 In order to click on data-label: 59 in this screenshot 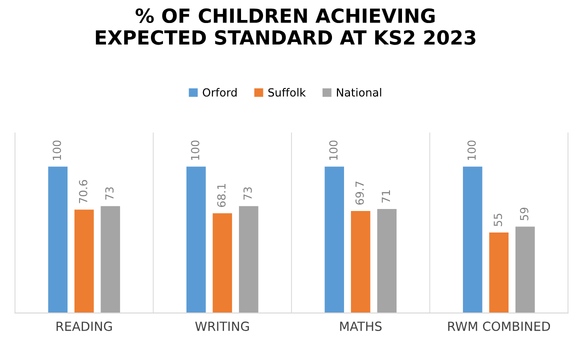, I will do `click(524, 214)`.